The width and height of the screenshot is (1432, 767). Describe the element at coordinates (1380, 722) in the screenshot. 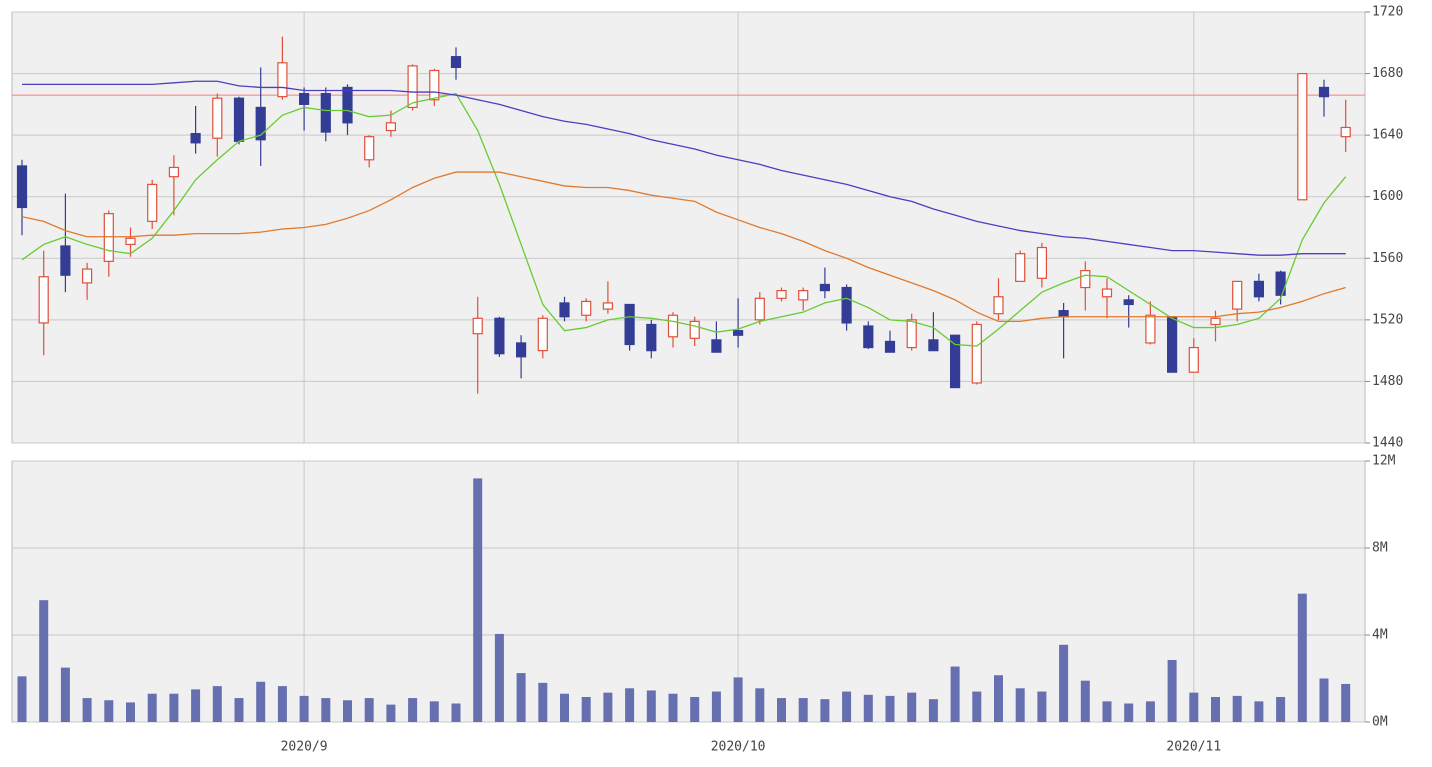

I see `y-tick-label: 0M` at that location.